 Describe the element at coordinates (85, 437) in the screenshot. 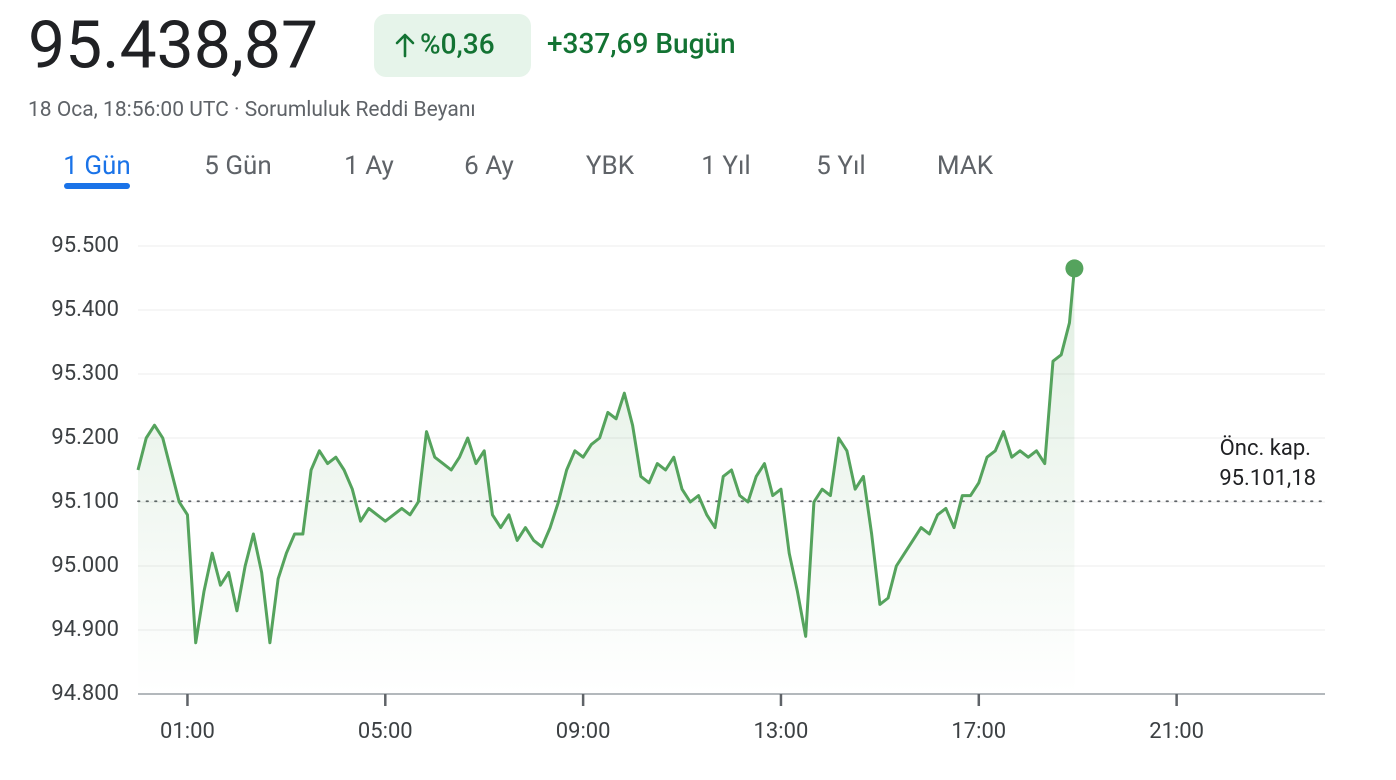

I see `y-tick-label: 95.200` at that location.